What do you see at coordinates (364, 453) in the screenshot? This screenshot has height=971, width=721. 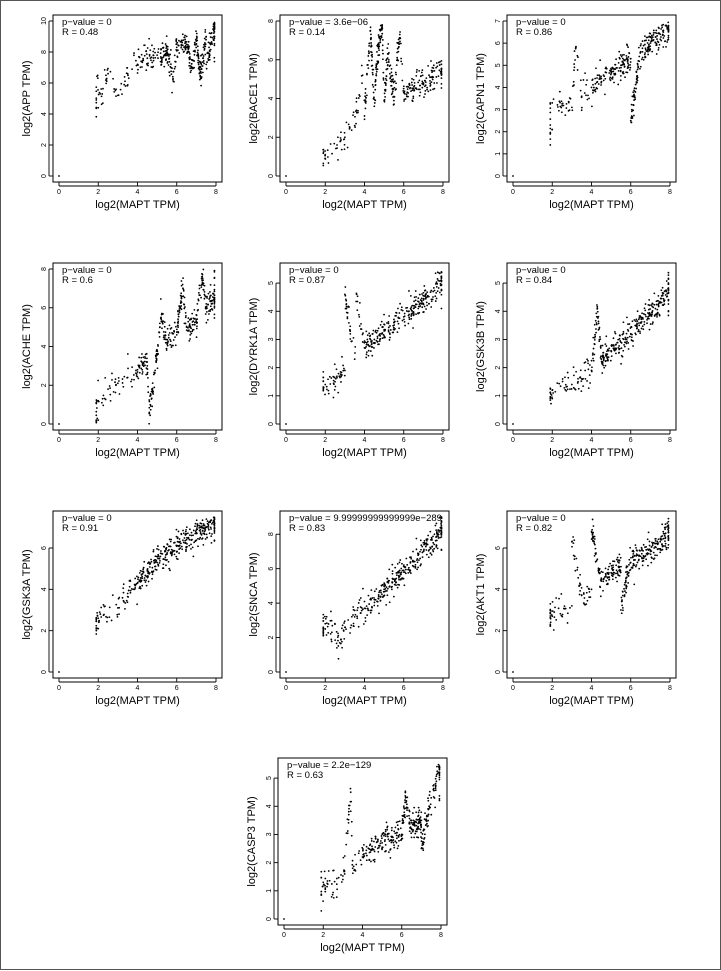 I see `x-axis-title: log2(MAPT TPM)` at bounding box center [364, 453].